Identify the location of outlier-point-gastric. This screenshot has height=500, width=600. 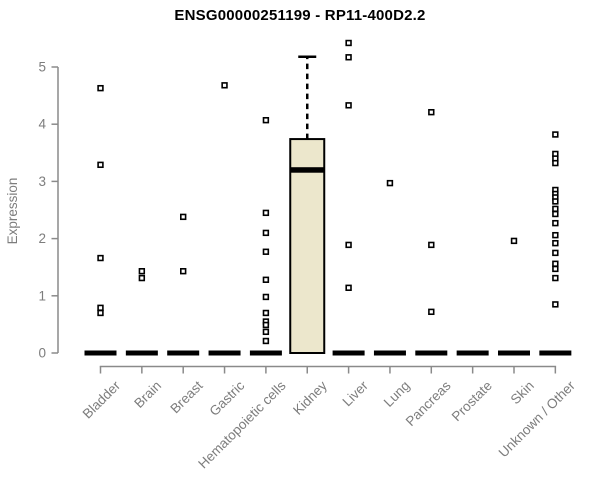
(224, 85).